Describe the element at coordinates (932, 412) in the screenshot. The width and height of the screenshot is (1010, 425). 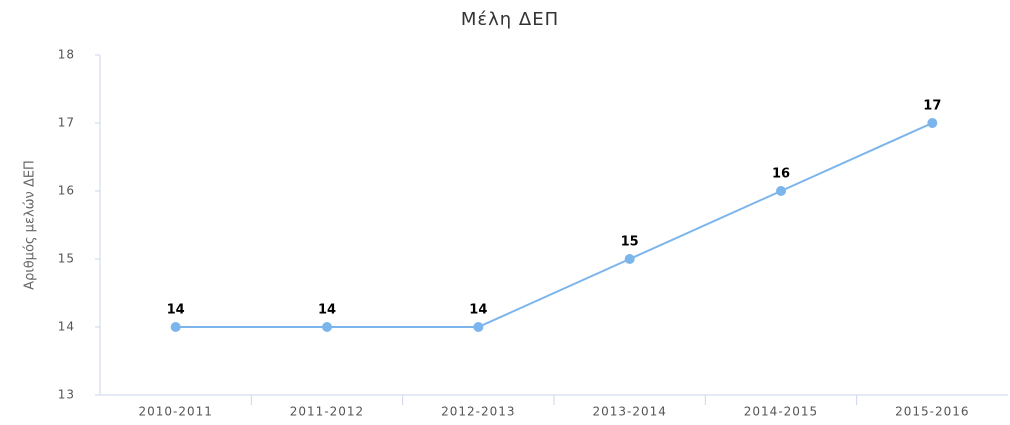
I see `x-tick-label: 2015-2016` at that location.